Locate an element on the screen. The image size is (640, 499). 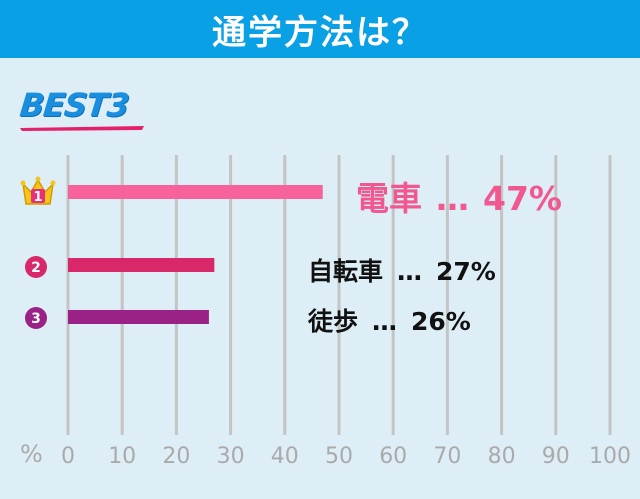
rank-2-icon: 2 is located at coordinates (36, 267).